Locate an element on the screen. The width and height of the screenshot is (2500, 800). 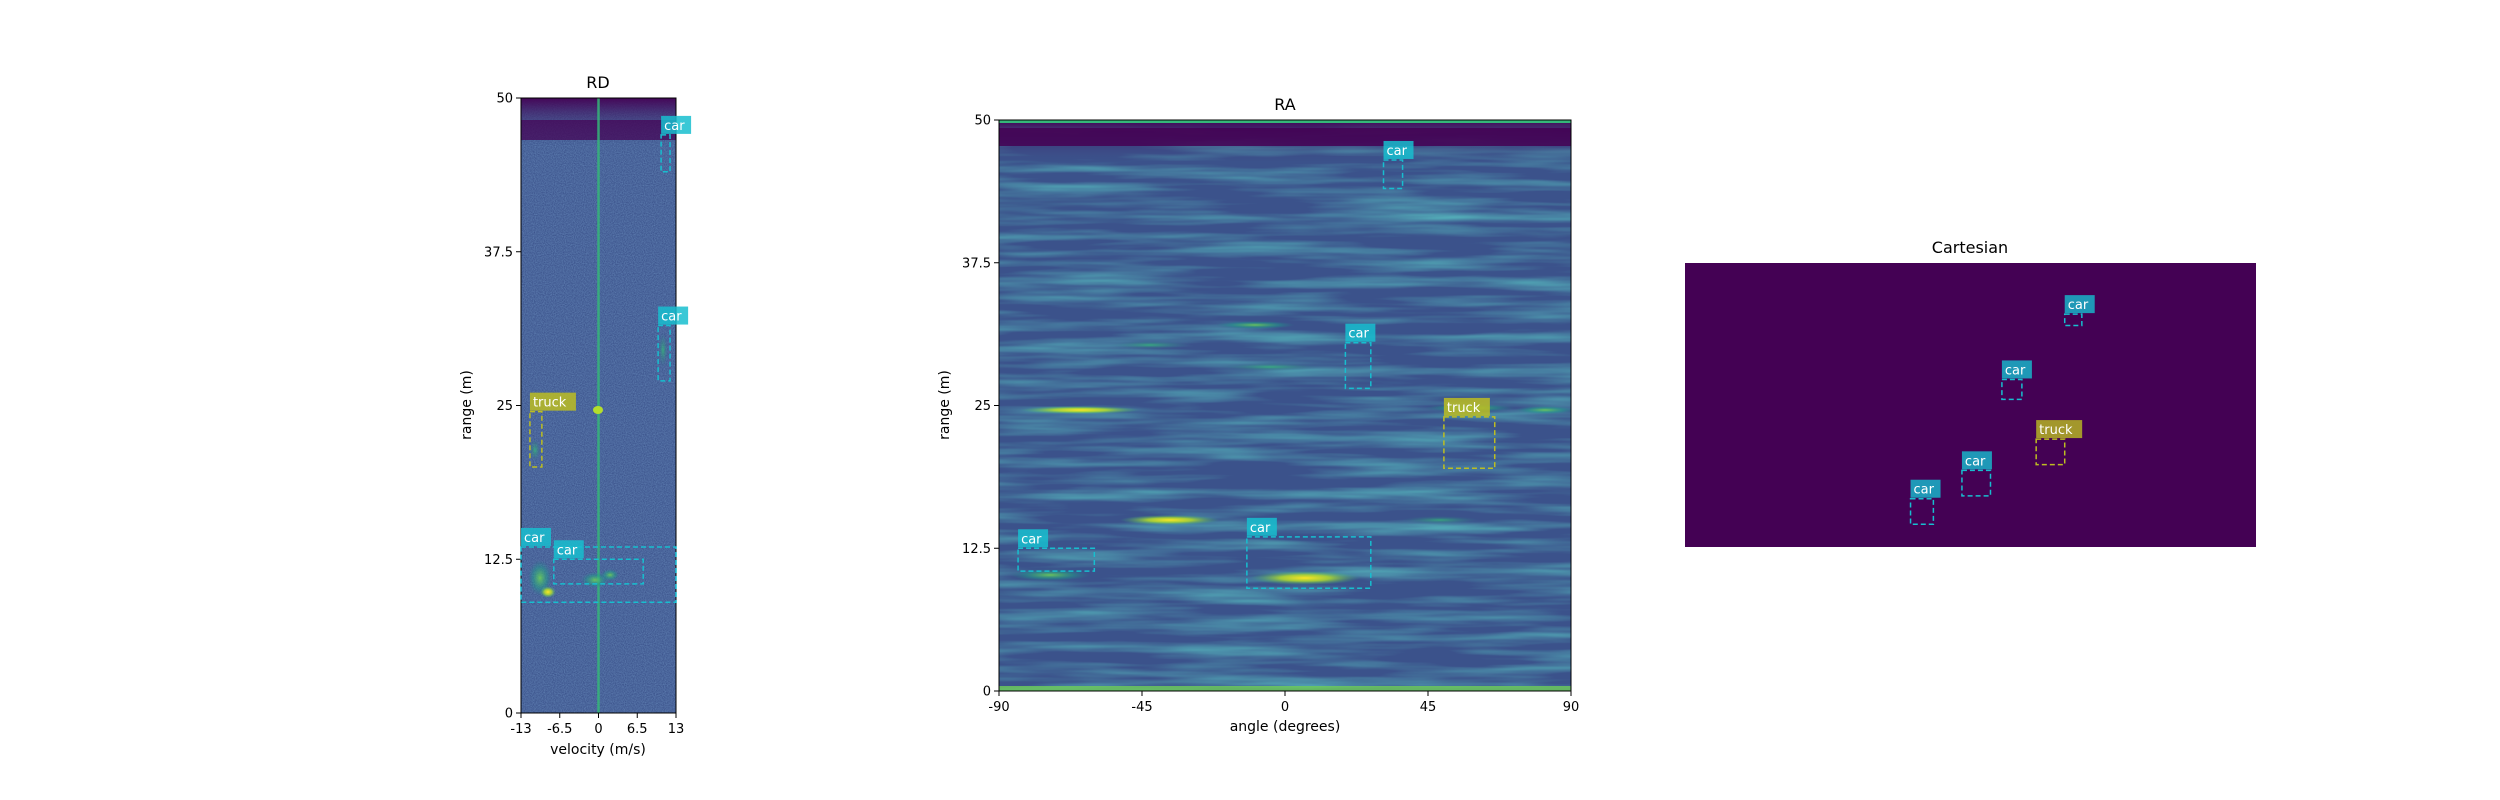
rd-x-axis: -13 -6.5 0 6.5 13 is located at coordinates (597, 725).